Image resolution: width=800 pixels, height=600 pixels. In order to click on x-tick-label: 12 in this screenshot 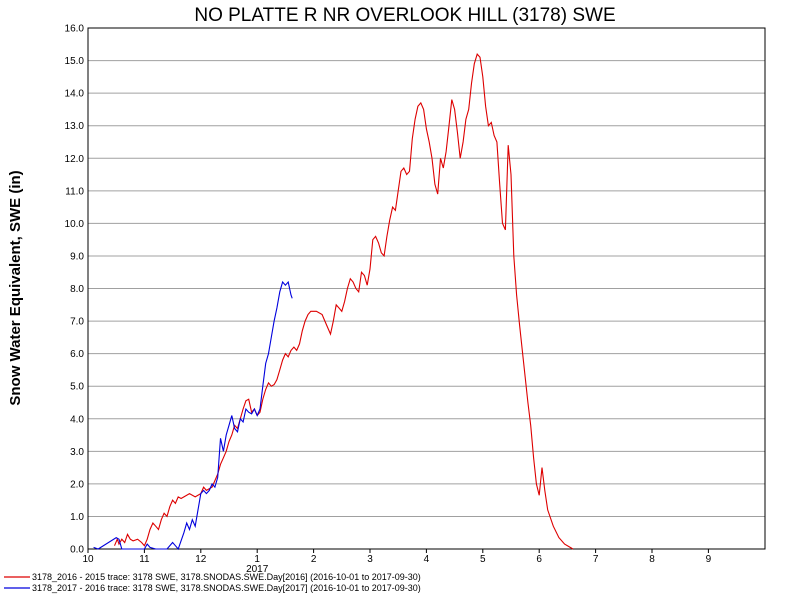, I will do `click(201, 559)`.